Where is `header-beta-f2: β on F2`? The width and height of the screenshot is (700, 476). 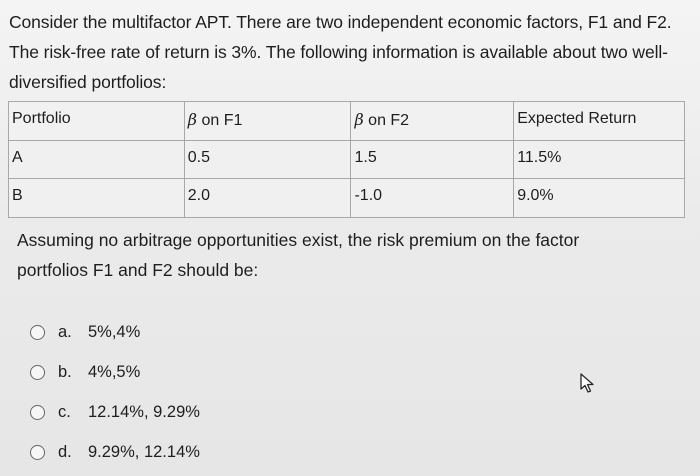 header-beta-f2: β on F2 is located at coordinates (432, 121).